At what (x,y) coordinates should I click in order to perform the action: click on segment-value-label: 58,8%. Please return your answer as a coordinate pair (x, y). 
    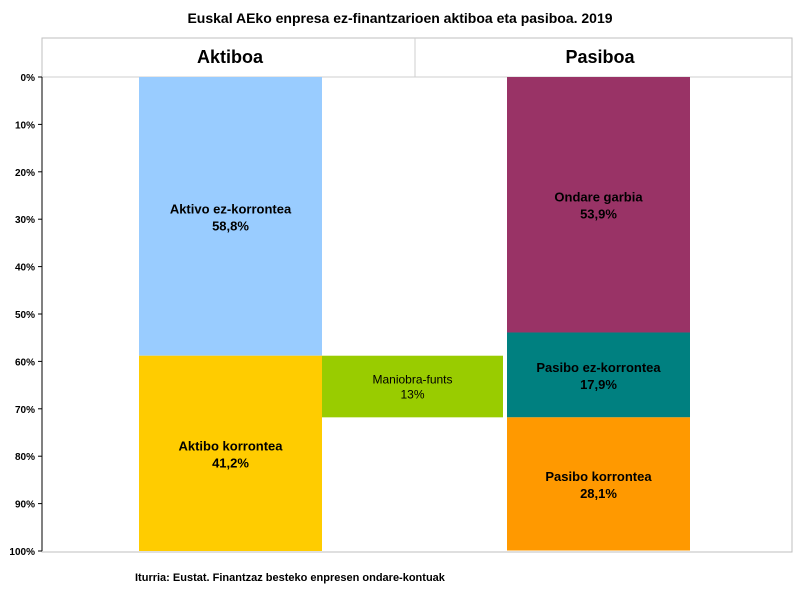
    Looking at the image, I should click on (230, 225).